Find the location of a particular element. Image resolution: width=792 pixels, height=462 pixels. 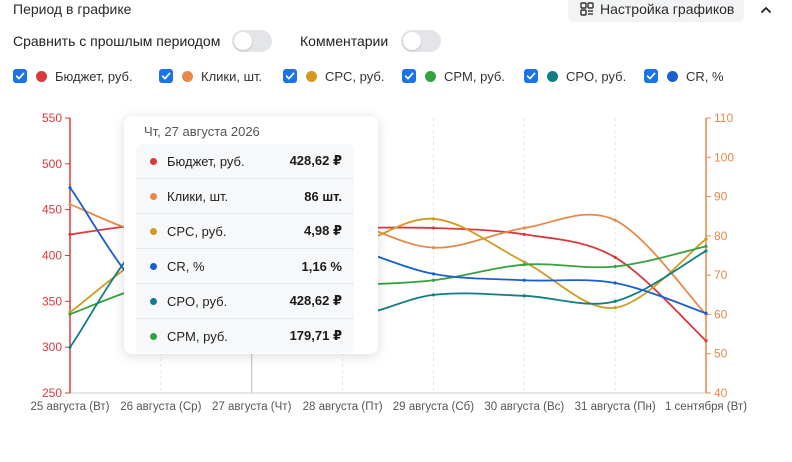

legend-item: CPC, руб. is located at coordinates (333, 76).